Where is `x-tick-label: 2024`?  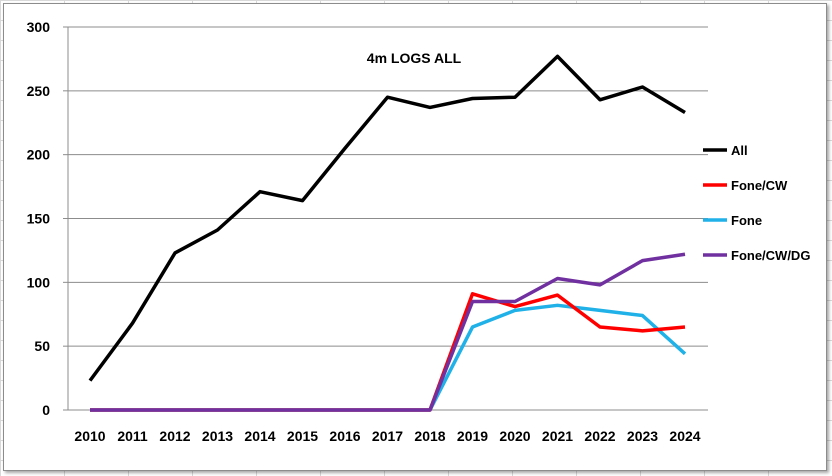 x-tick-label: 2024 is located at coordinates (684, 436).